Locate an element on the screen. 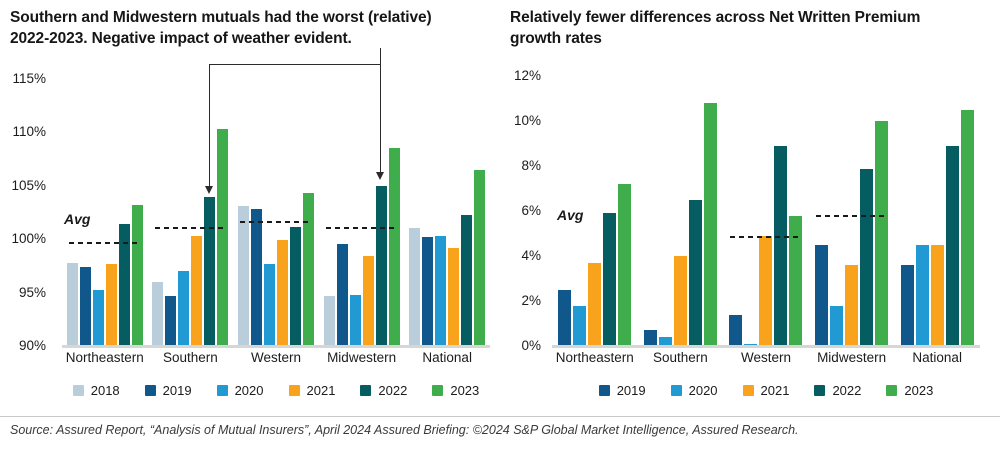 Image resolution: width=1000 pixels, height=465 pixels. legend-item-2022: 2022 is located at coordinates (837, 390).